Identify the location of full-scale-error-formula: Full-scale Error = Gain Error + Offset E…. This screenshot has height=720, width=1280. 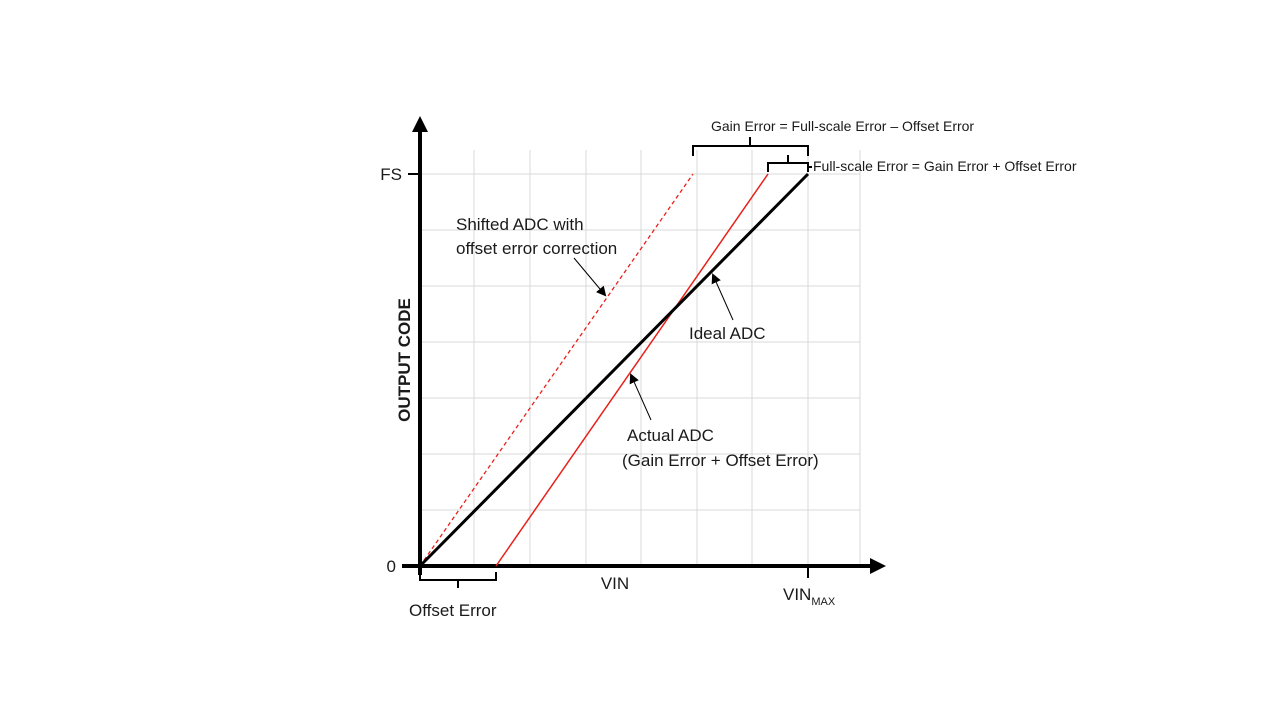
(945, 166).